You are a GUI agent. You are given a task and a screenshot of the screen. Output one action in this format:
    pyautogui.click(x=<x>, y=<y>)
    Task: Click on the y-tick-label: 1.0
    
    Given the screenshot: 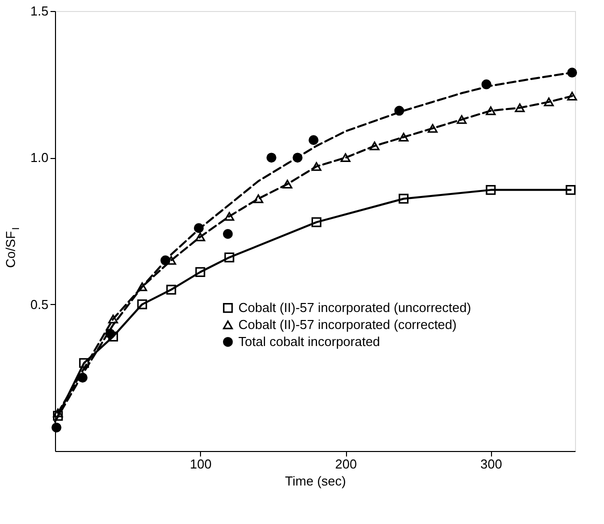 What is the action you would take?
    pyautogui.click(x=39, y=158)
    